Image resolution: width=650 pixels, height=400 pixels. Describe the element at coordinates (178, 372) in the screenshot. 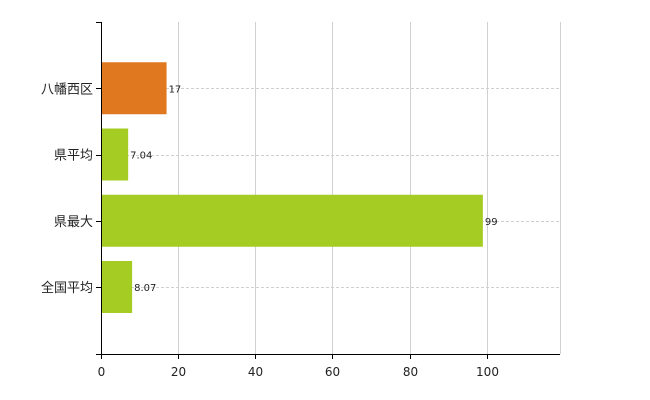

I see `x-tick-label: 20` at that location.